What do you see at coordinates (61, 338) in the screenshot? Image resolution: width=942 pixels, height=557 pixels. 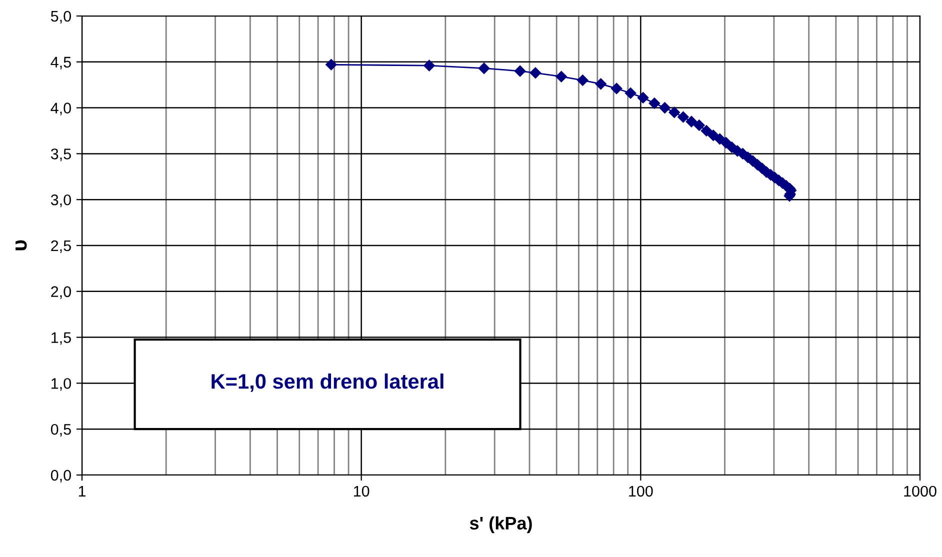 I see `y-tick-label: 1,5` at bounding box center [61, 338].